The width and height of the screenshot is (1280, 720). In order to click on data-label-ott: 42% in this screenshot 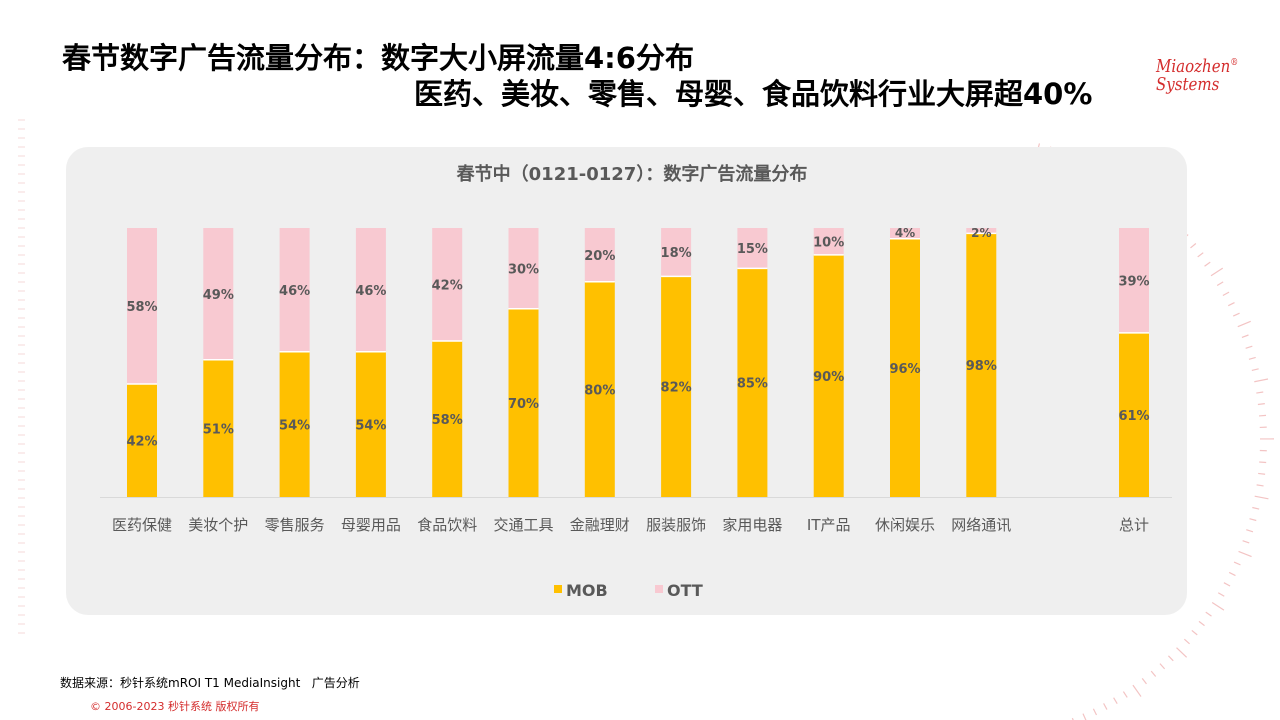, I will do `click(447, 285)`.